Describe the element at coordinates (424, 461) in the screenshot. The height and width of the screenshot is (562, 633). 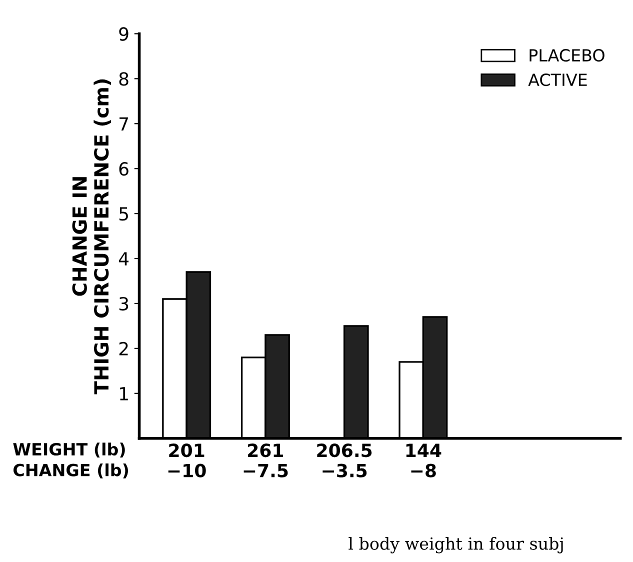
I see `x-tick-label: 144 −8` at that location.